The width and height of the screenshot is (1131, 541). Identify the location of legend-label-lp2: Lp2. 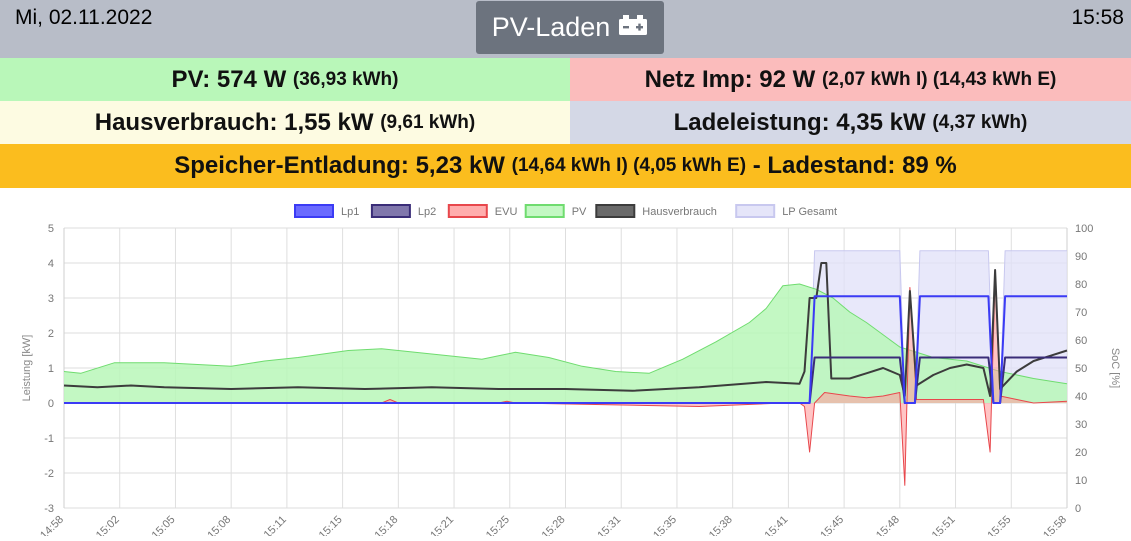
(427, 212).